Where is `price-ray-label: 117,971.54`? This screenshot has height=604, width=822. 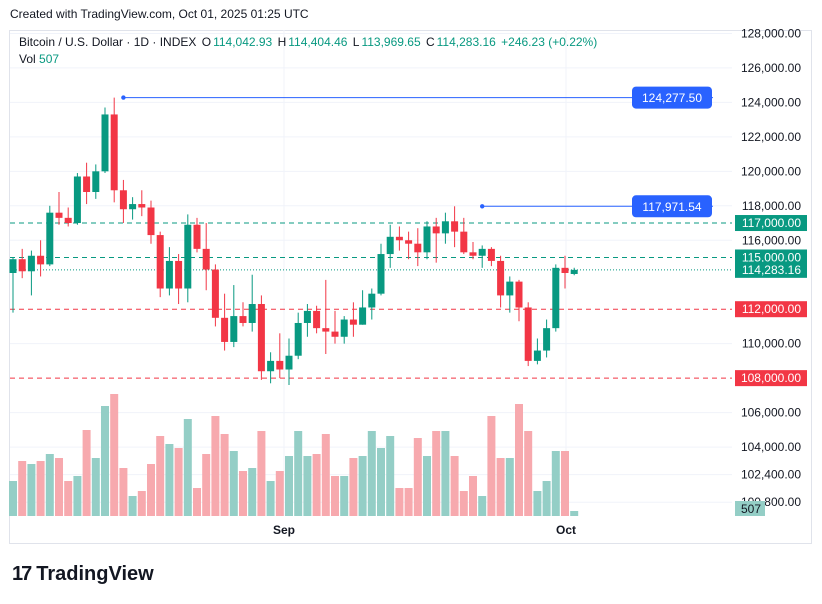
price-ray-label: 117,971.54 is located at coordinates (671, 207).